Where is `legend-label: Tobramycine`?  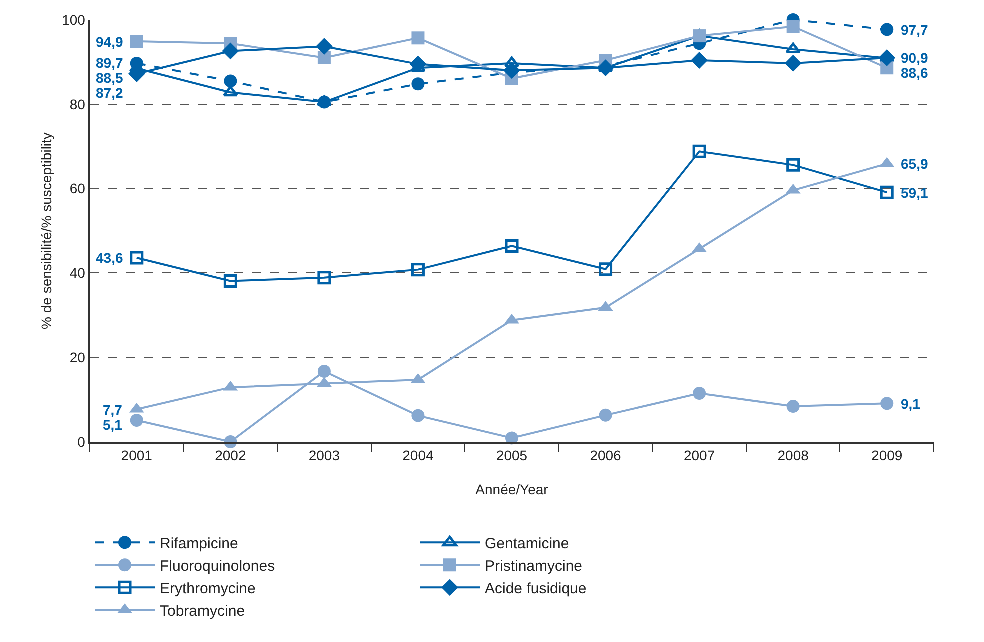 legend-label: Tobramycine is located at coordinates (203, 611).